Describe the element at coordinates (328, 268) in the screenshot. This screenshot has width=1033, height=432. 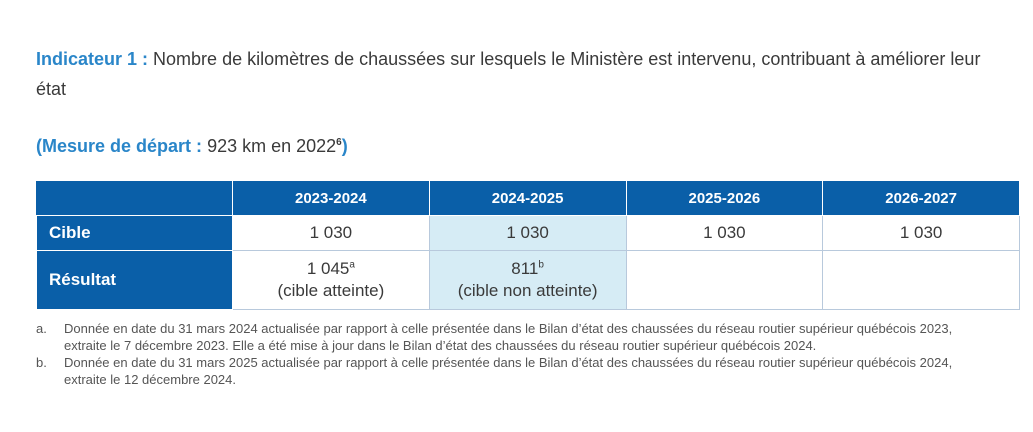
I see `result-value: 1 045` at that location.